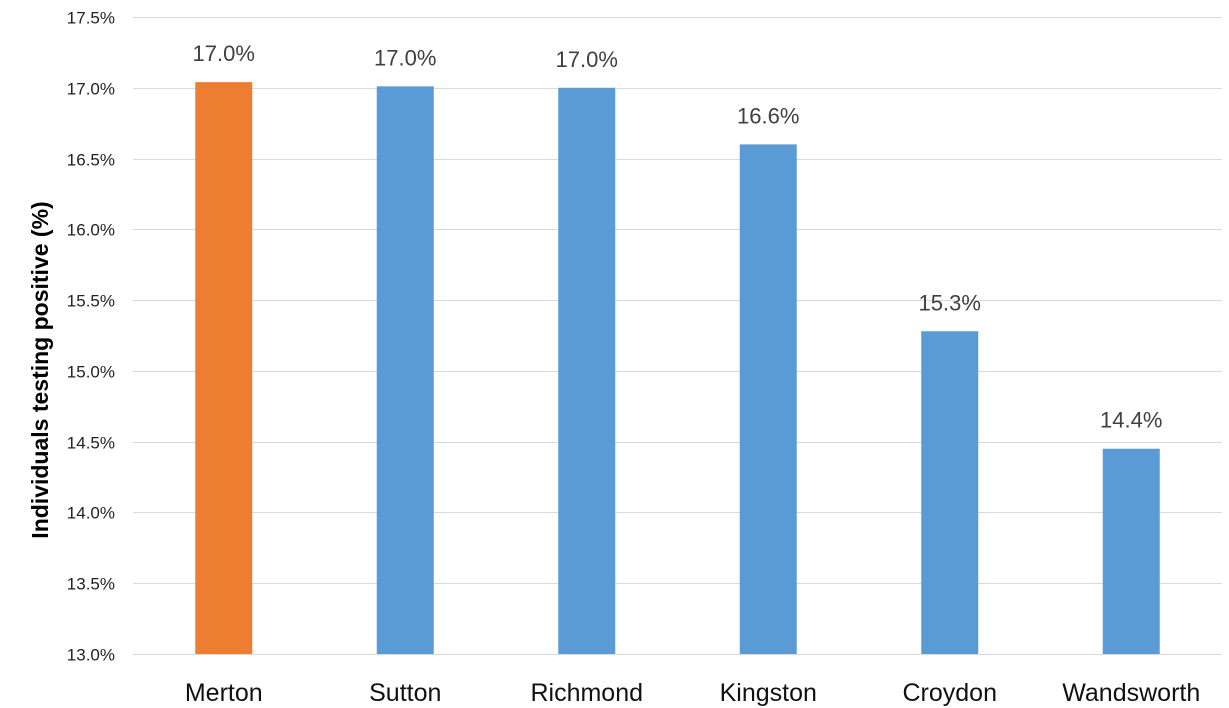  Describe the element at coordinates (91, 372) in the screenshot. I see `y-tick-label: 15.0%` at that location.